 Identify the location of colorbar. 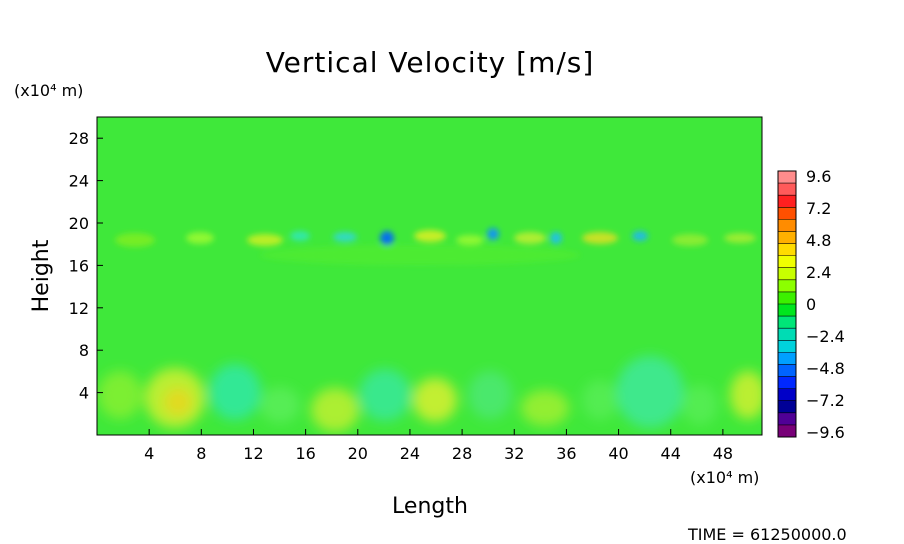
(787, 304).